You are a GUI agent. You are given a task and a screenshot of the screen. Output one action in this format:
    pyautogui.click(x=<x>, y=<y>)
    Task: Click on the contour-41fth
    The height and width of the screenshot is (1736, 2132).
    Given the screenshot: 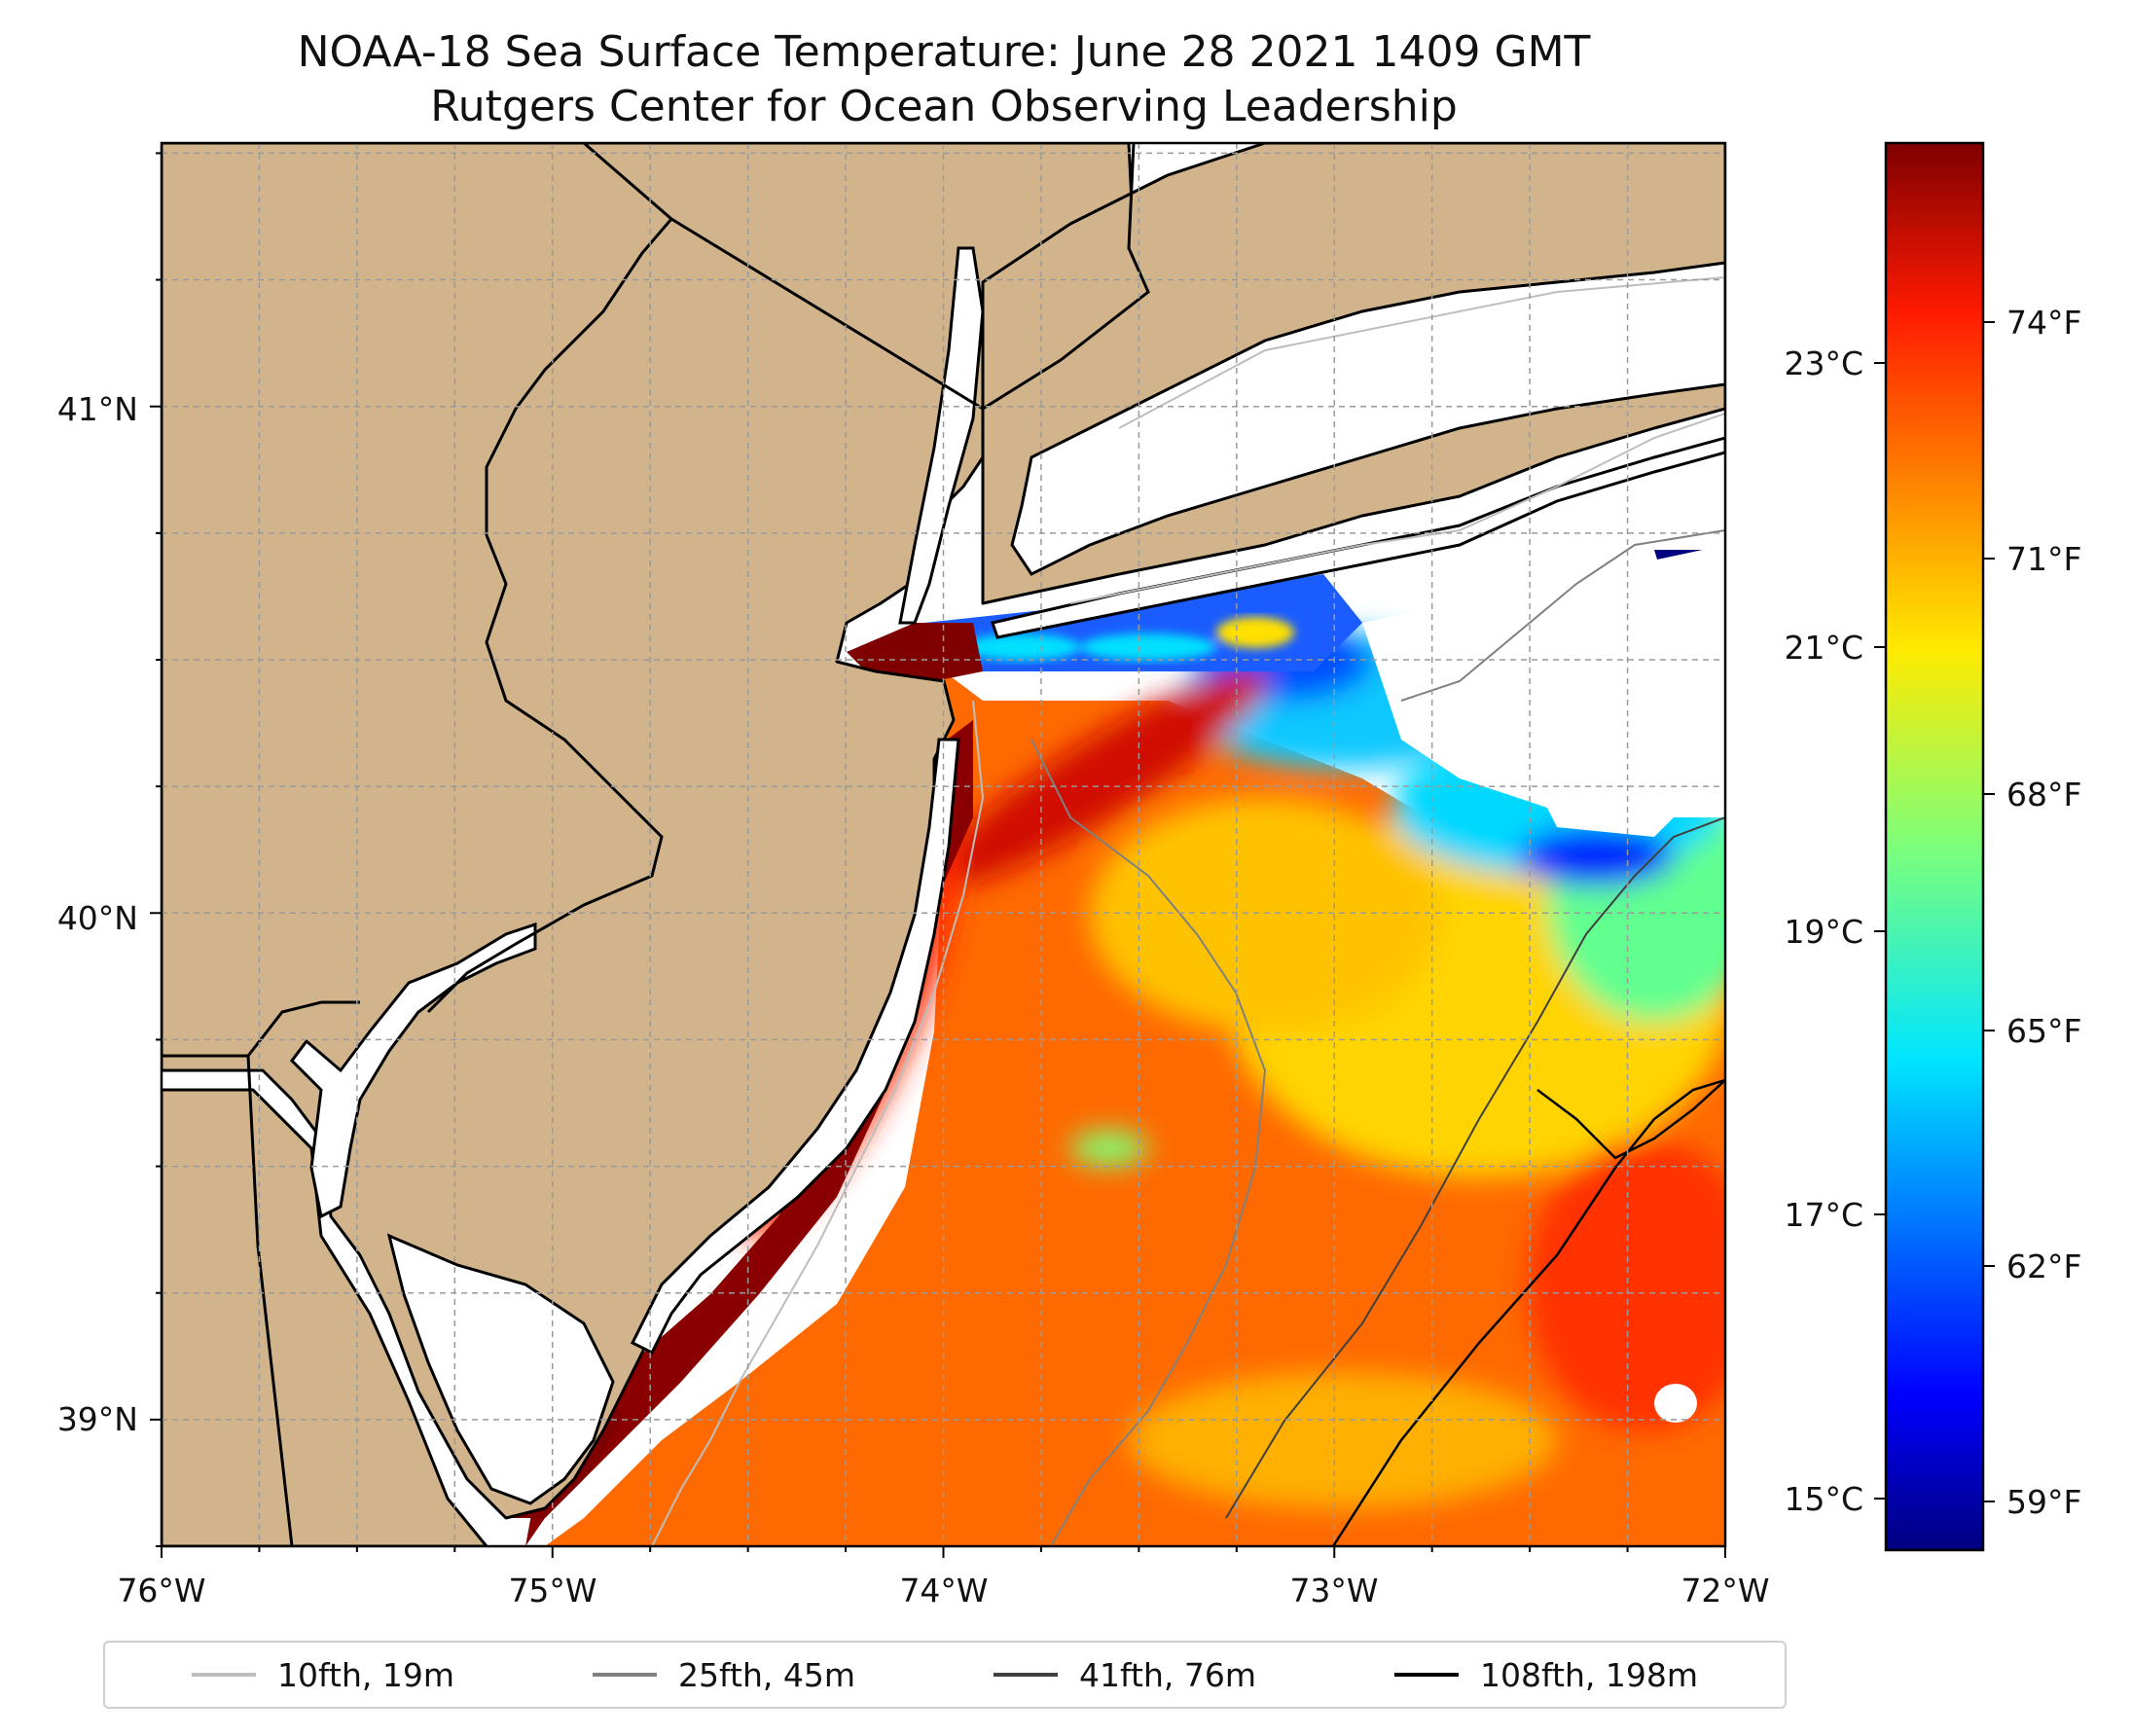 What is the action you would take?
    pyautogui.click(x=1475, y=1168)
    